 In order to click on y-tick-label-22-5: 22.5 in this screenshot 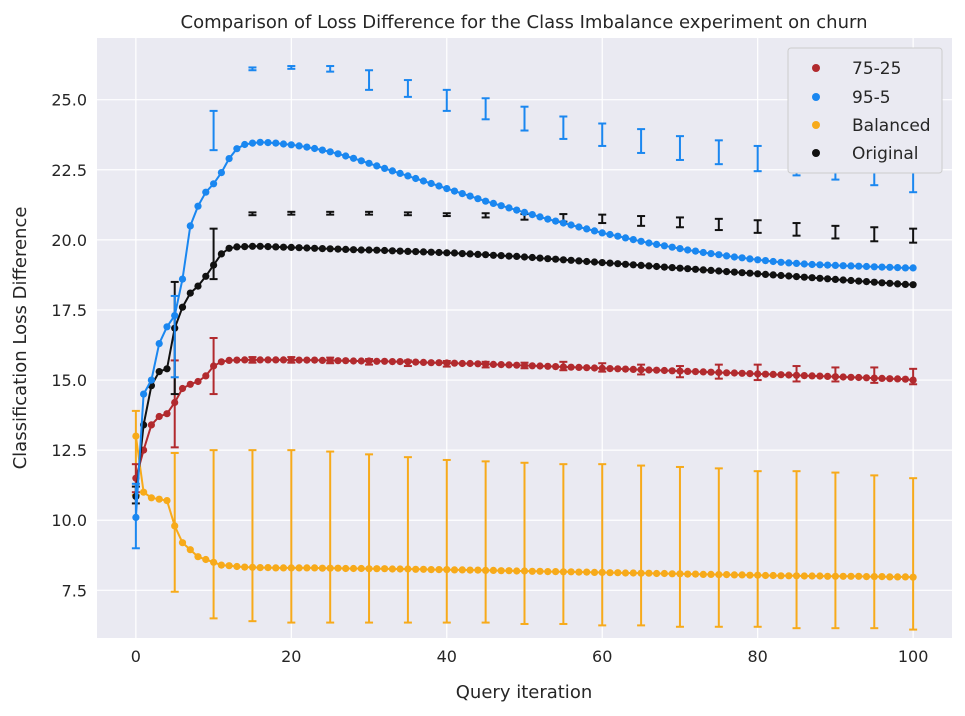, I will do `click(69, 170)`.